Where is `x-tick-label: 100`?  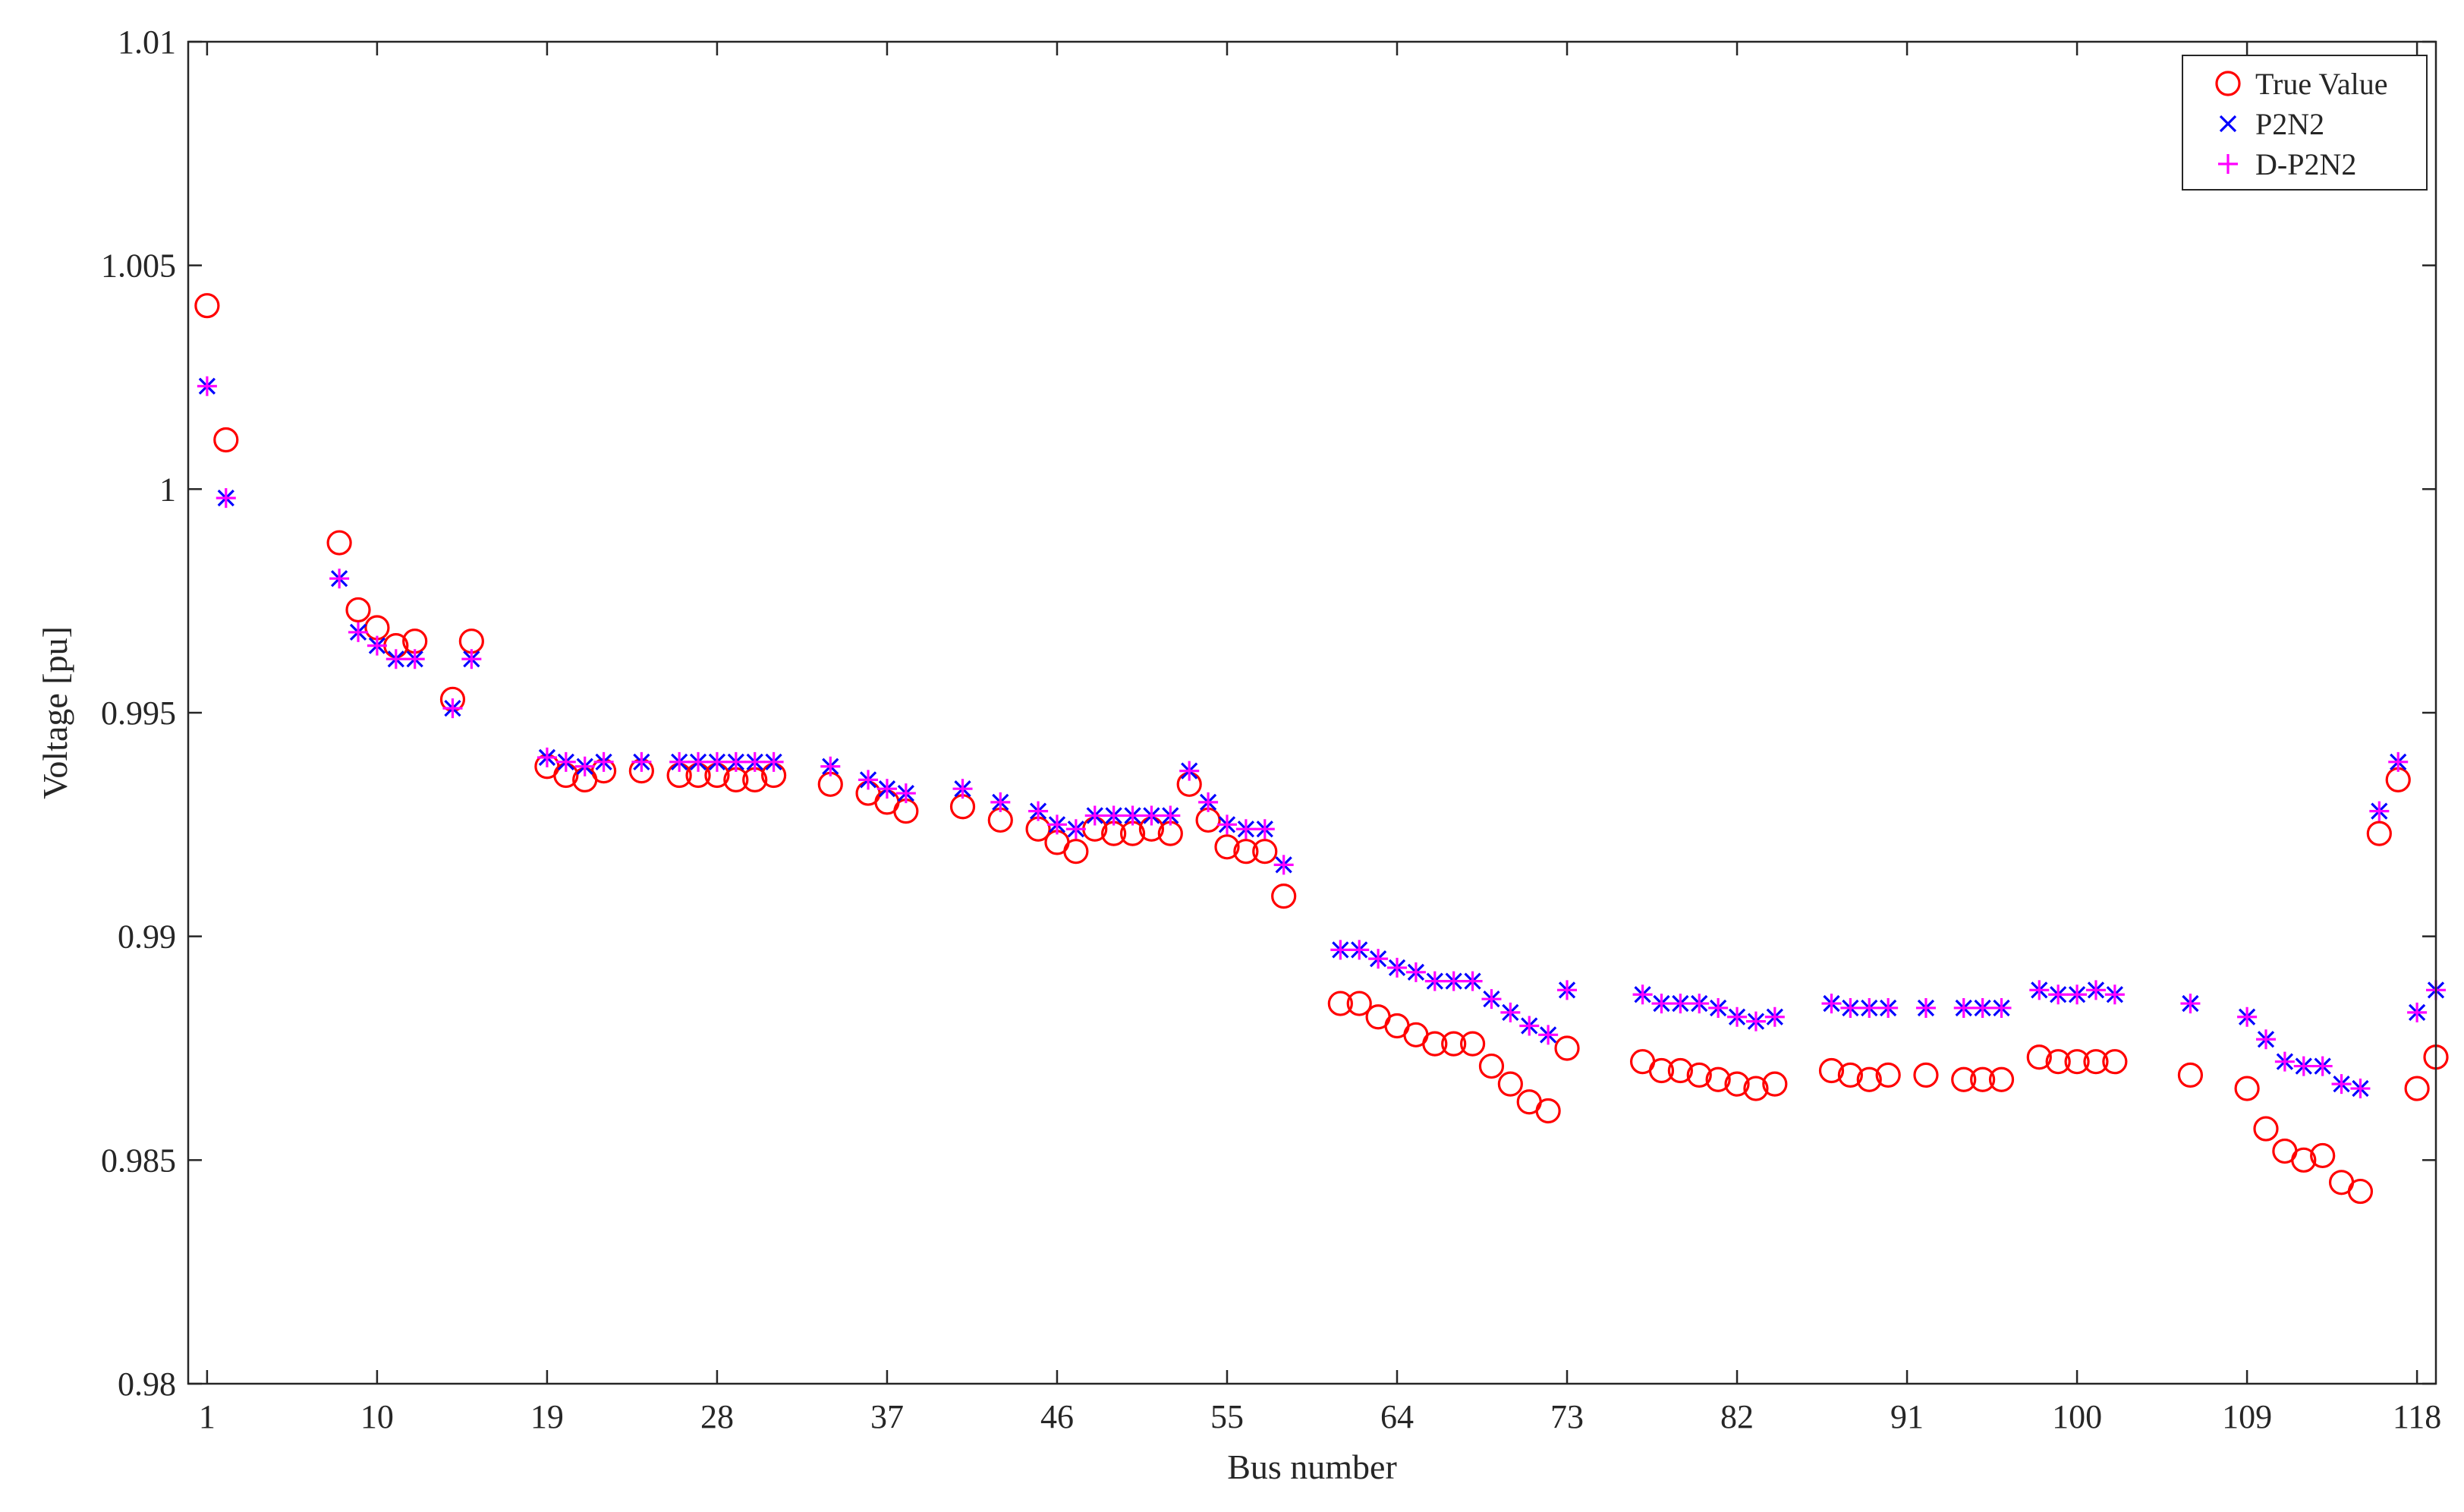 x-tick-label: 100 is located at coordinates (2077, 1416).